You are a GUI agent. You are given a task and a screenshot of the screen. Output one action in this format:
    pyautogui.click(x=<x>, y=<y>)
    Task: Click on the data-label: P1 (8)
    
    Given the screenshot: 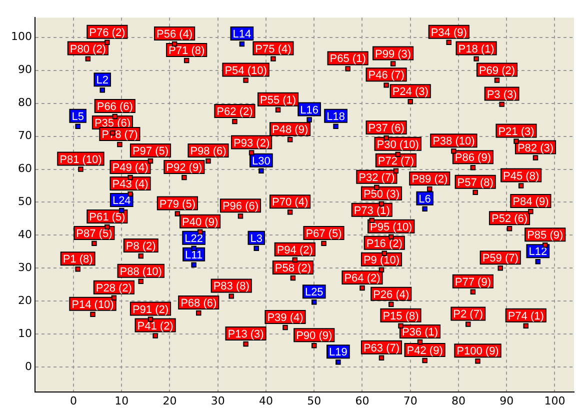 What is the action you would take?
    pyautogui.click(x=77, y=260)
    